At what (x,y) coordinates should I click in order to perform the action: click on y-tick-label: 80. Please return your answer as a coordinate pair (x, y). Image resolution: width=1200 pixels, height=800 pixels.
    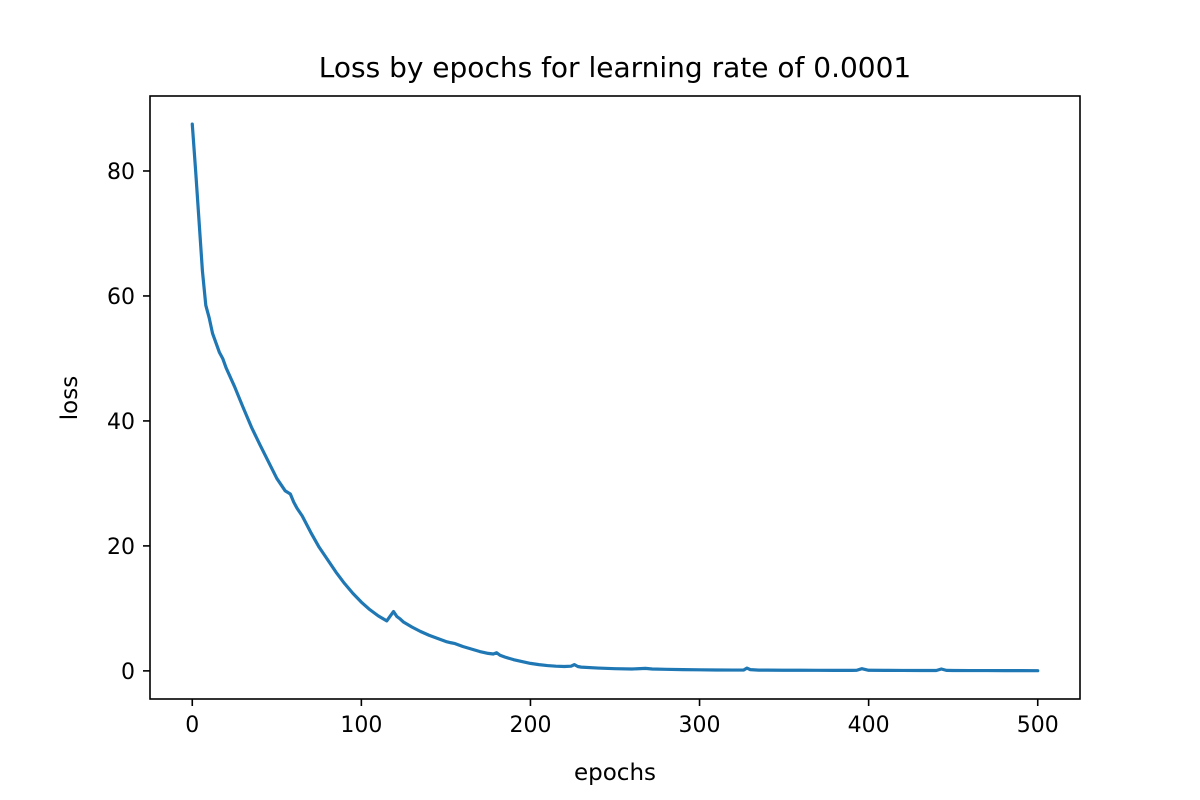
    Looking at the image, I should click on (121, 172).